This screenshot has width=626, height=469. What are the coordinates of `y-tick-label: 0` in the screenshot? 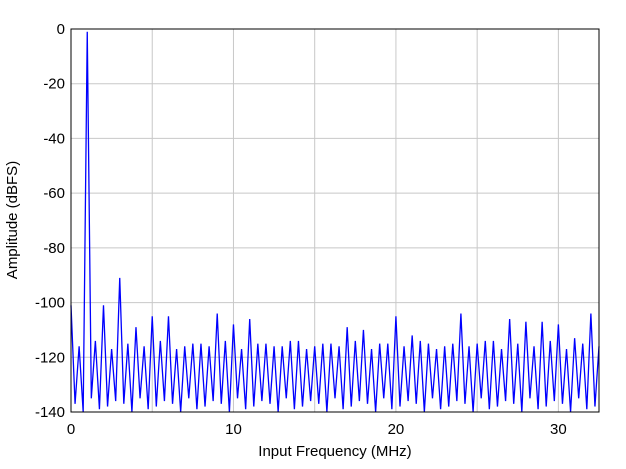 It's located at (61, 29).